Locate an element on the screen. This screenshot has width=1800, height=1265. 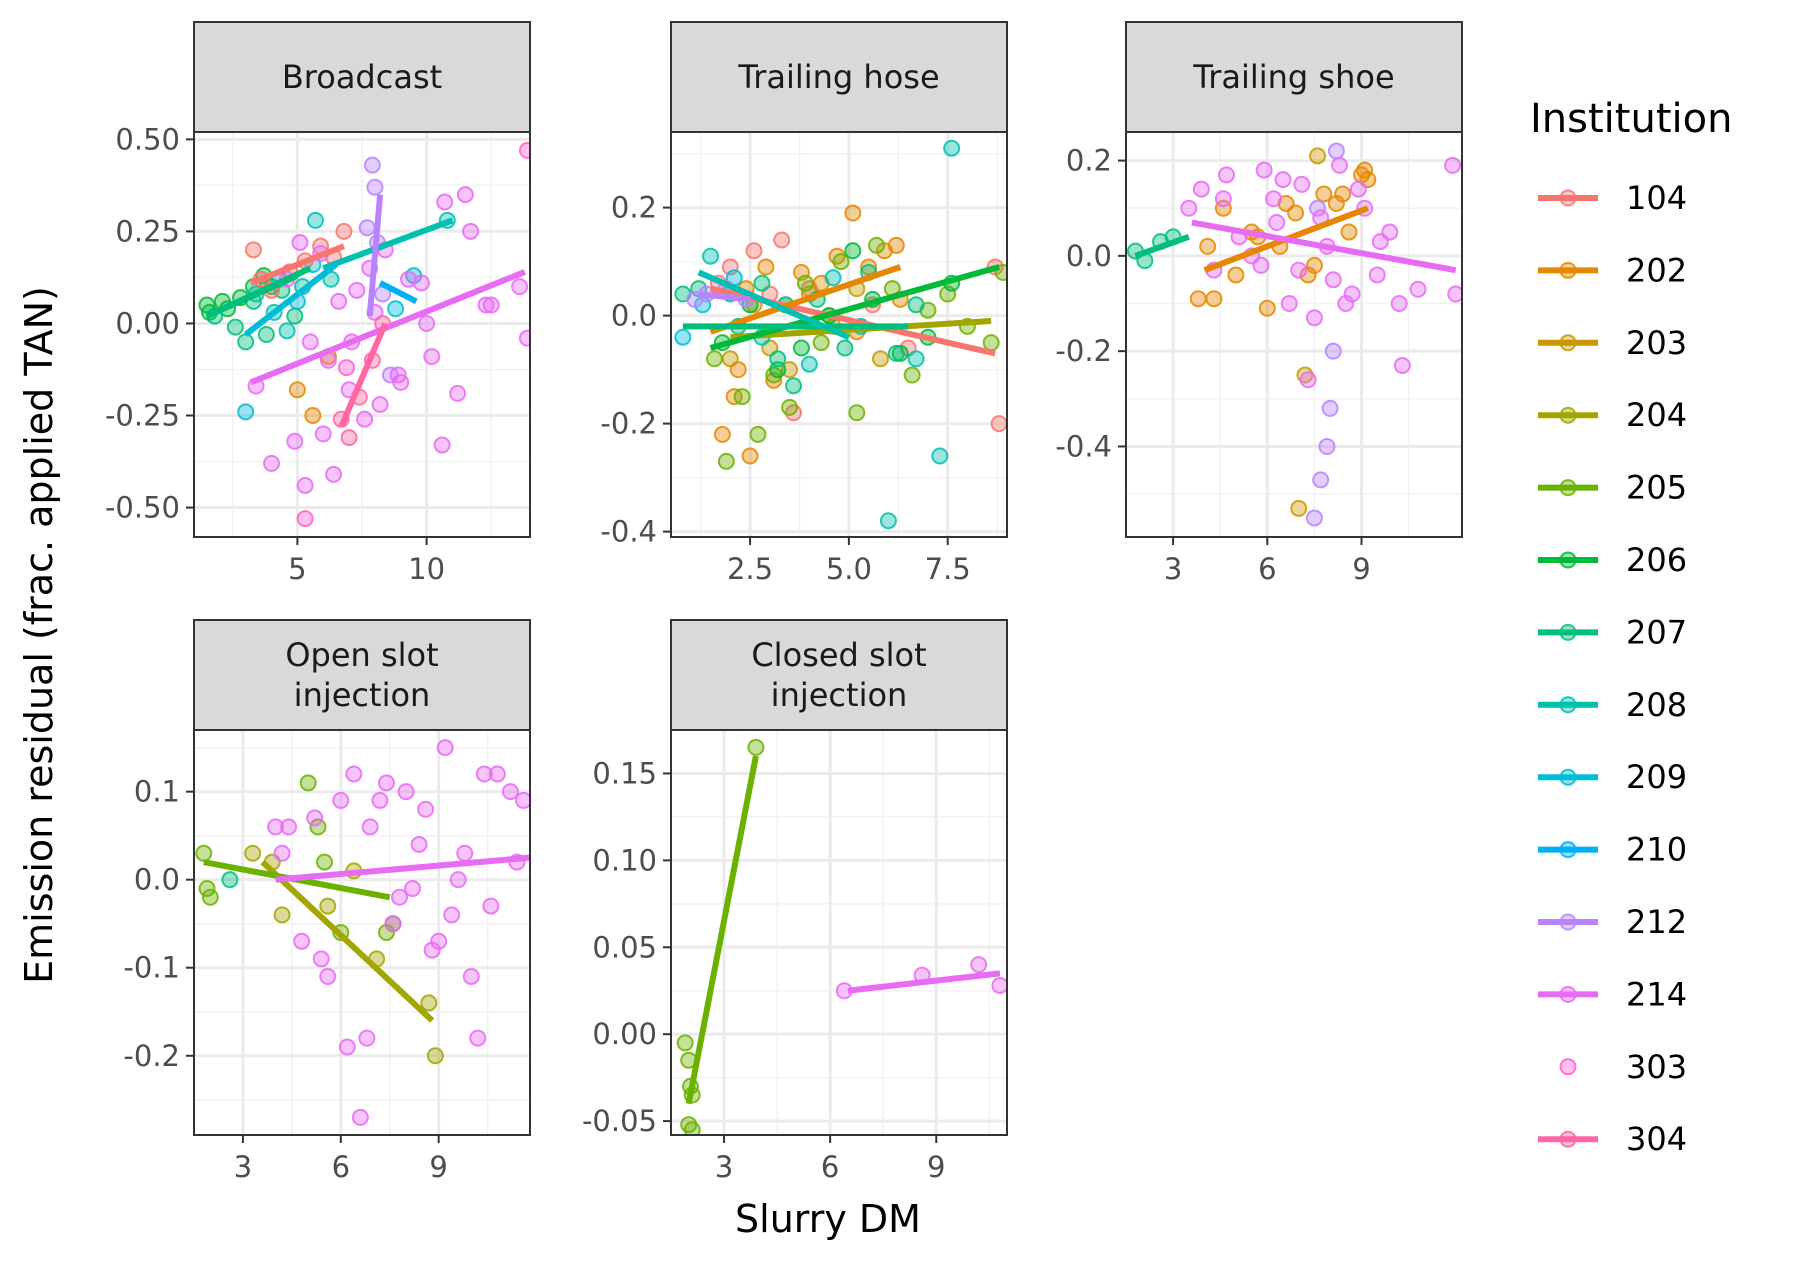
y-tick-label: -0.2 is located at coordinates (151, 1056).